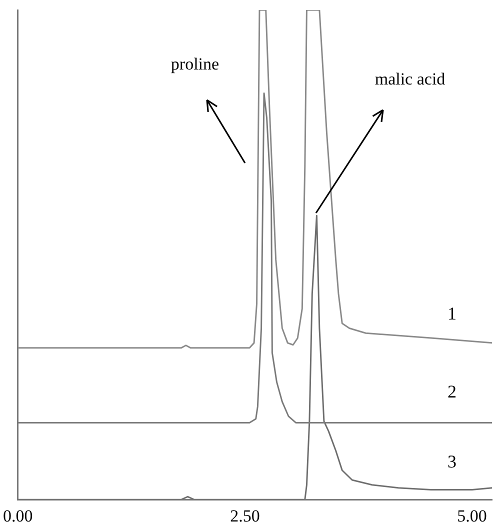 The width and height of the screenshot is (494, 532). Describe the element at coordinates (195, 64) in the screenshot. I see `annotation: proline` at that location.